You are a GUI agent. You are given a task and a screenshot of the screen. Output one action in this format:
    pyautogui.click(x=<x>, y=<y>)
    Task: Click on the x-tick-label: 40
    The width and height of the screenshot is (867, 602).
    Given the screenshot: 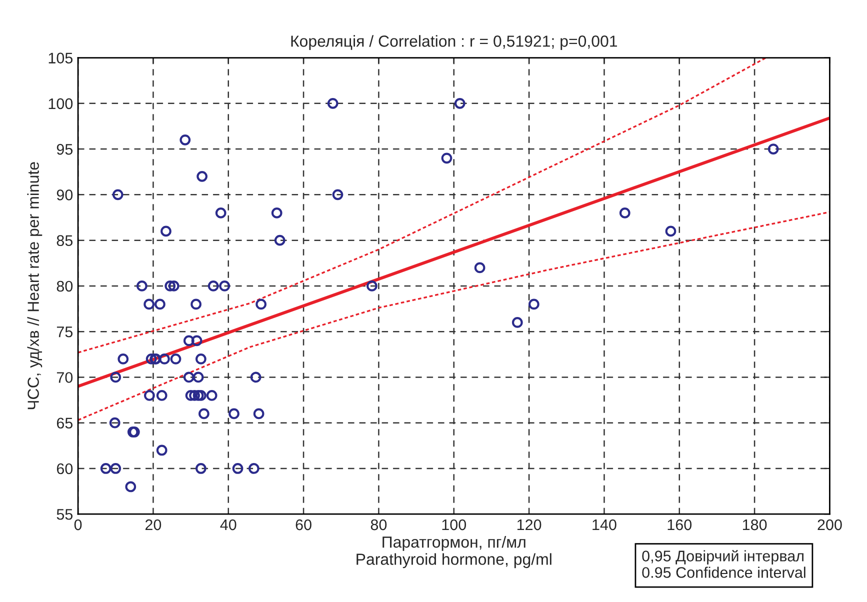 What is the action you would take?
    pyautogui.click(x=228, y=524)
    